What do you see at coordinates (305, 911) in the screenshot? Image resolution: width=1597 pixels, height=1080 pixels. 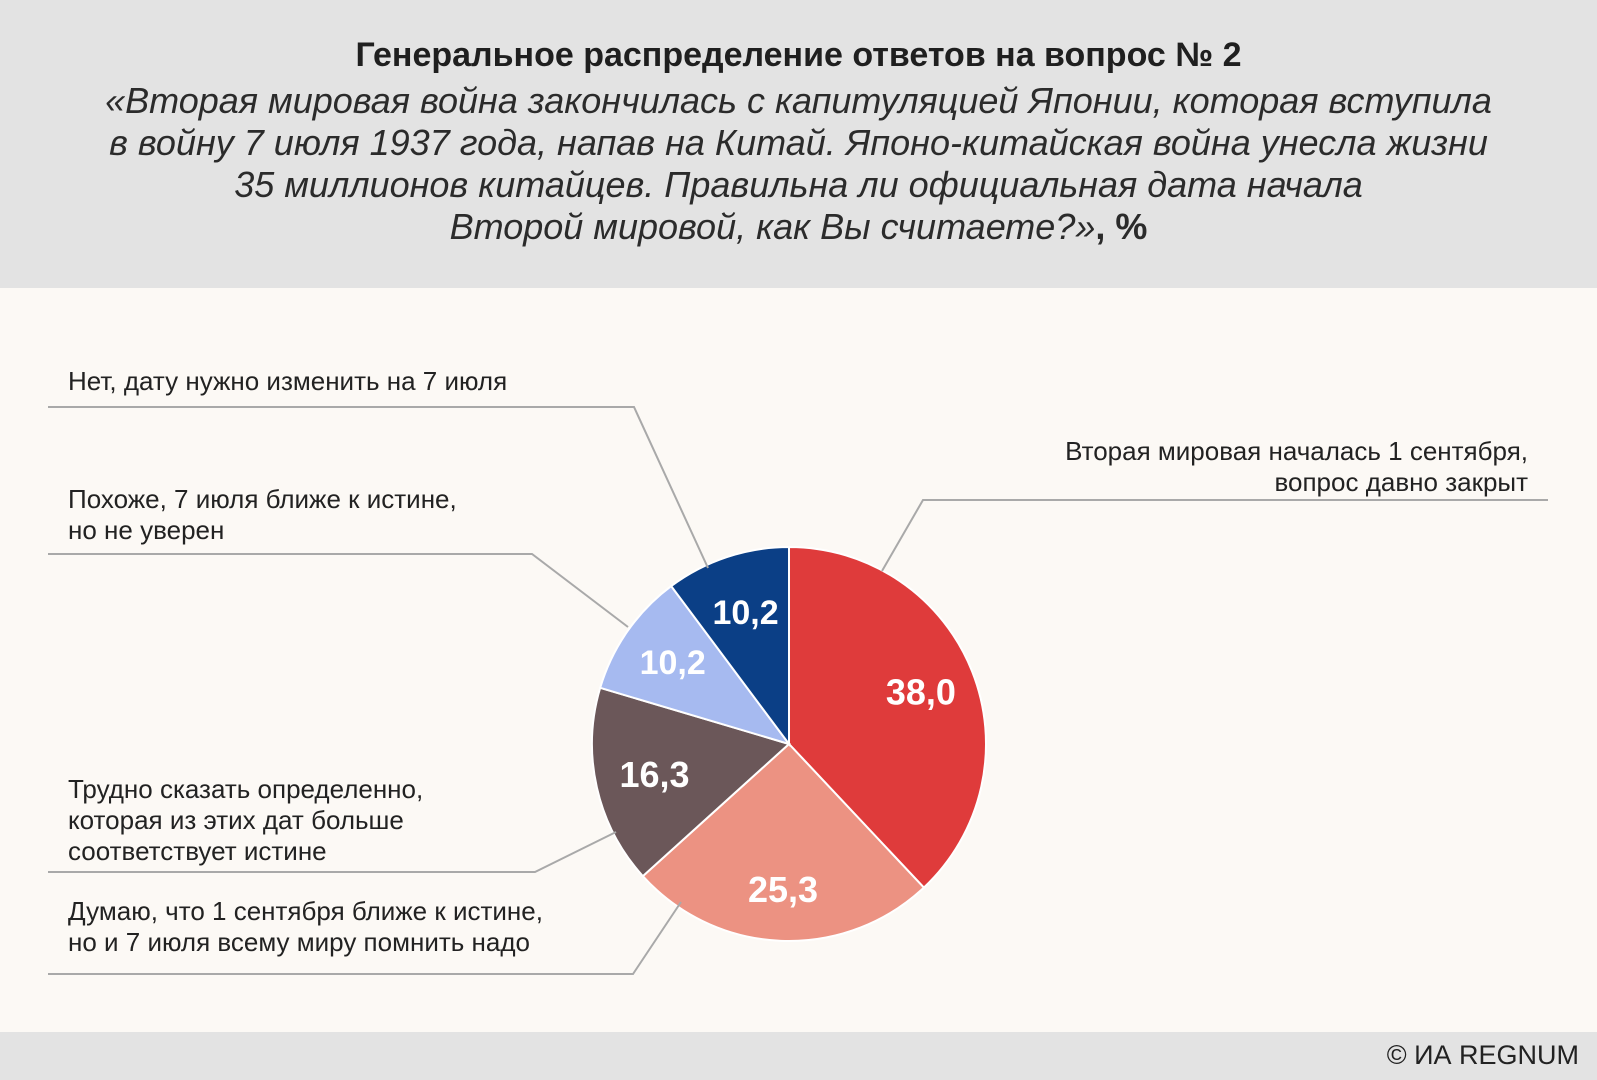 I see `label-line: Думаю, что 1 сентября ближе к истине,` at bounding box center [305, 911].